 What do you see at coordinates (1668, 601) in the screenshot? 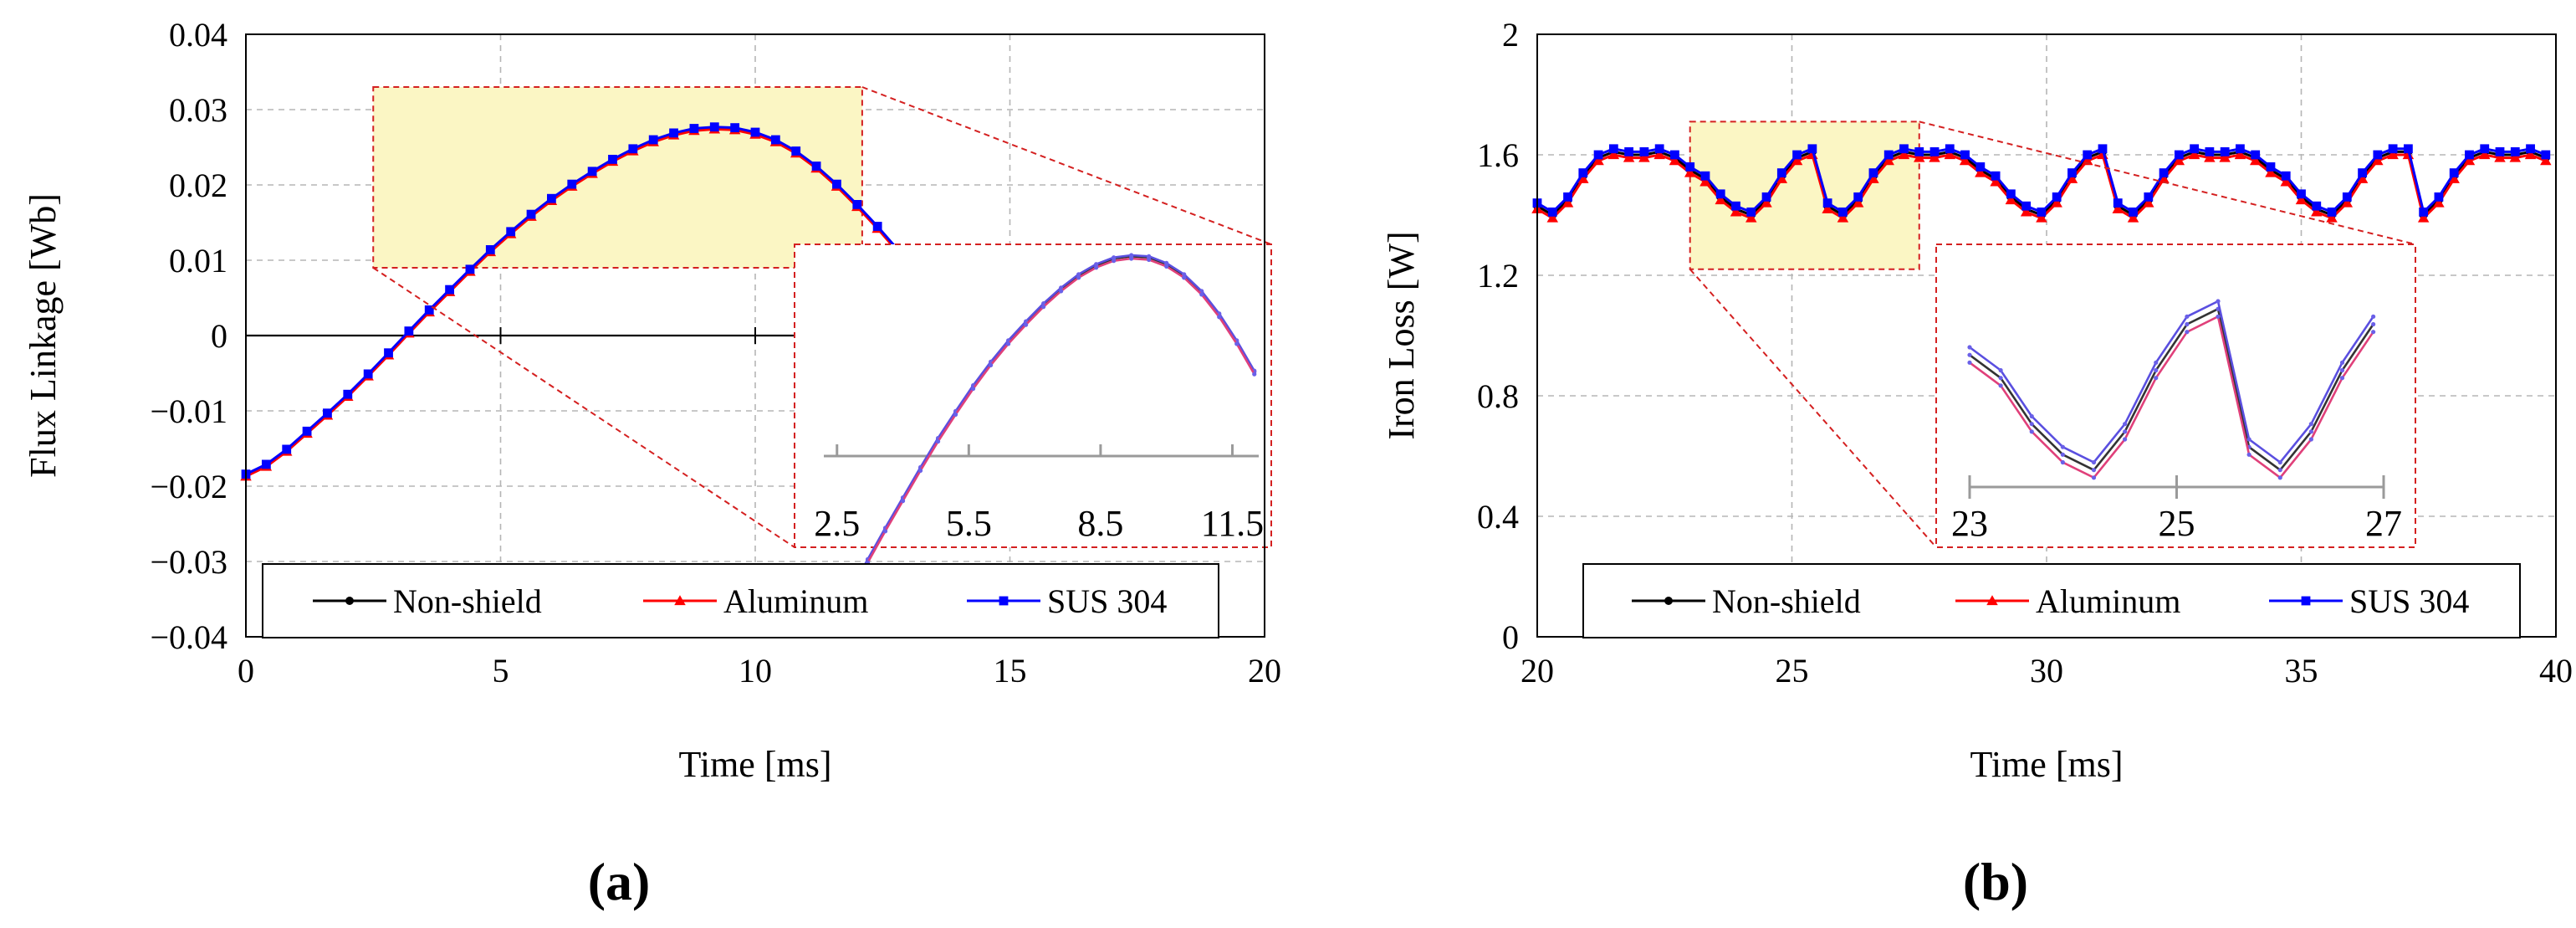
I see `b-legend-swatch-marker` at bounding box center [1668, 601].